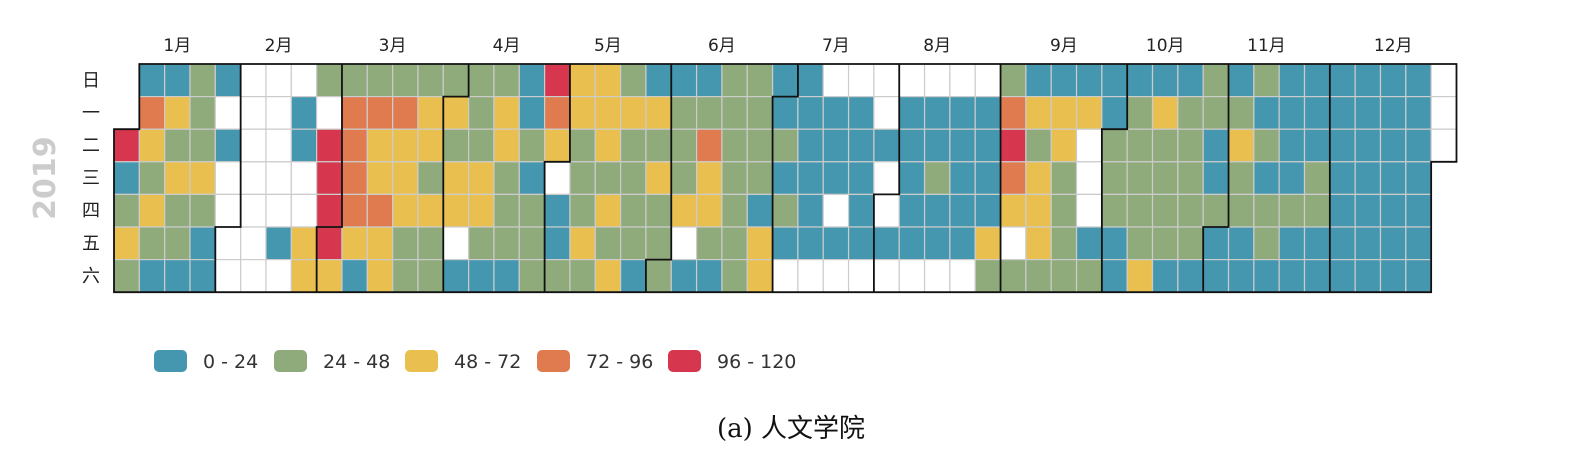  I want to click on legend-label: 24 - 48, so click(356, 362).